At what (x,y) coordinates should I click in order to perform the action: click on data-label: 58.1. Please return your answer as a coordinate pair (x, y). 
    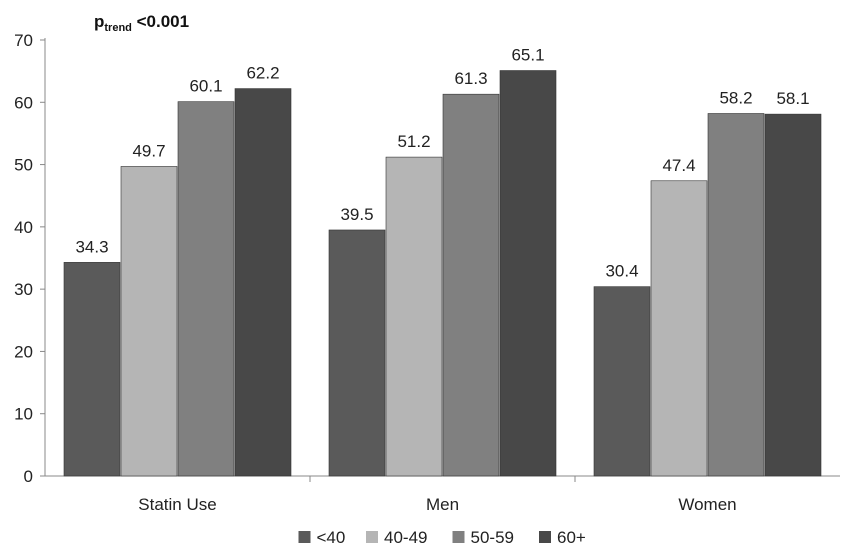
    Looking at the image, I should click on (792, 98).